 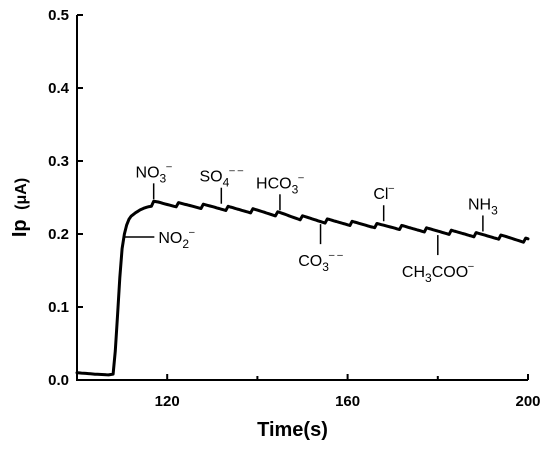 I want to click on y-axis-title-unit: (μA), so click(x=21, y=194).